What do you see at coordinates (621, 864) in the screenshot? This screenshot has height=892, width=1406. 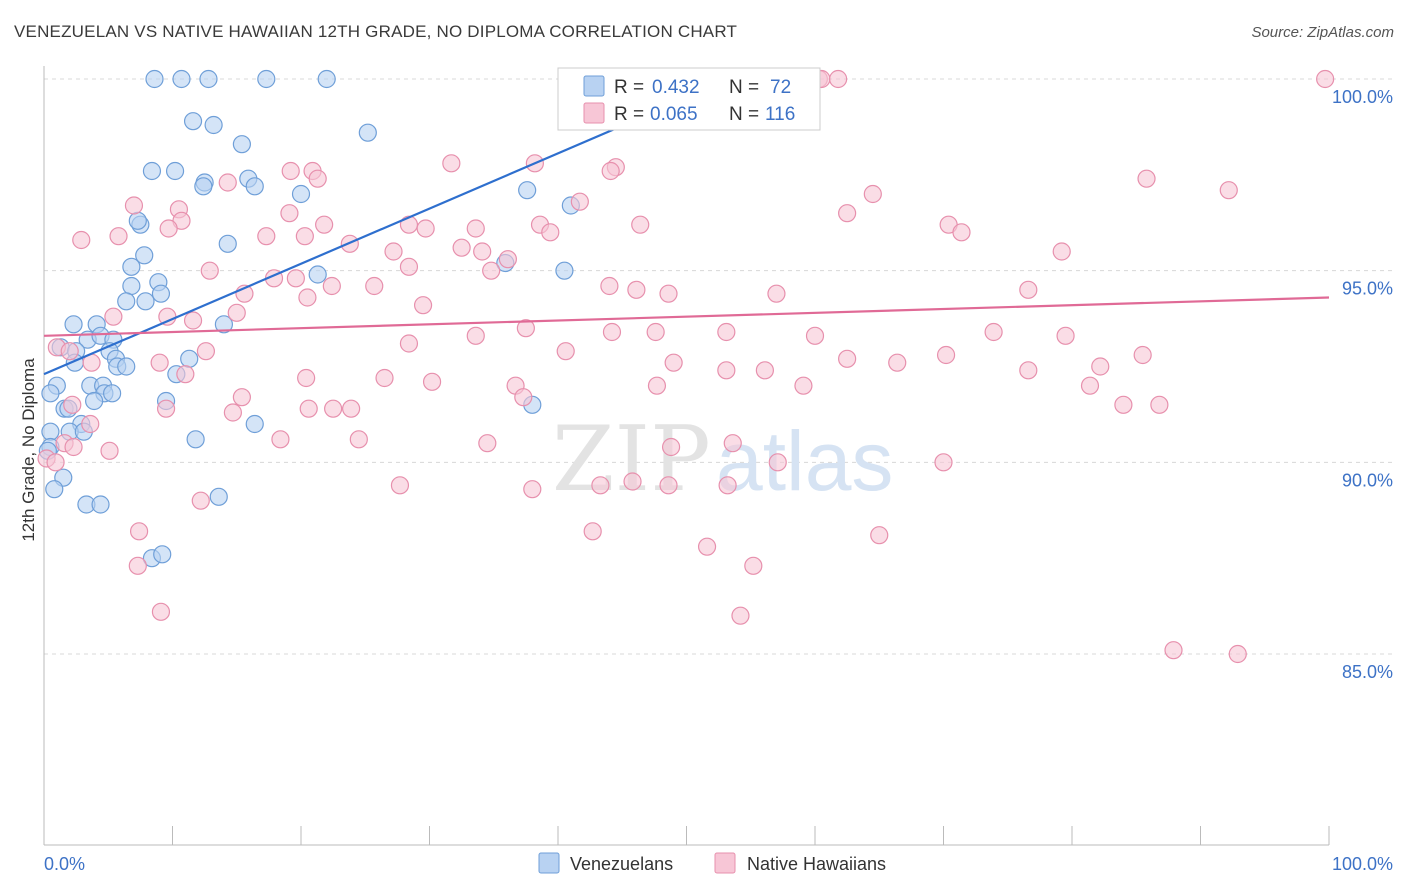 I see `legend-item-venezuelans: Venezuelans` at bounding box center [621, 864].